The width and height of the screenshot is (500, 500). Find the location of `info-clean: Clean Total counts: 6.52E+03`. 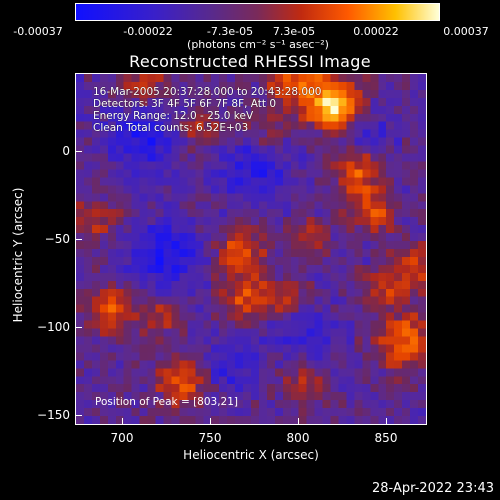

info-clean: Clean Total counts: 6.52E+03 is located at coordinates (171, 128).